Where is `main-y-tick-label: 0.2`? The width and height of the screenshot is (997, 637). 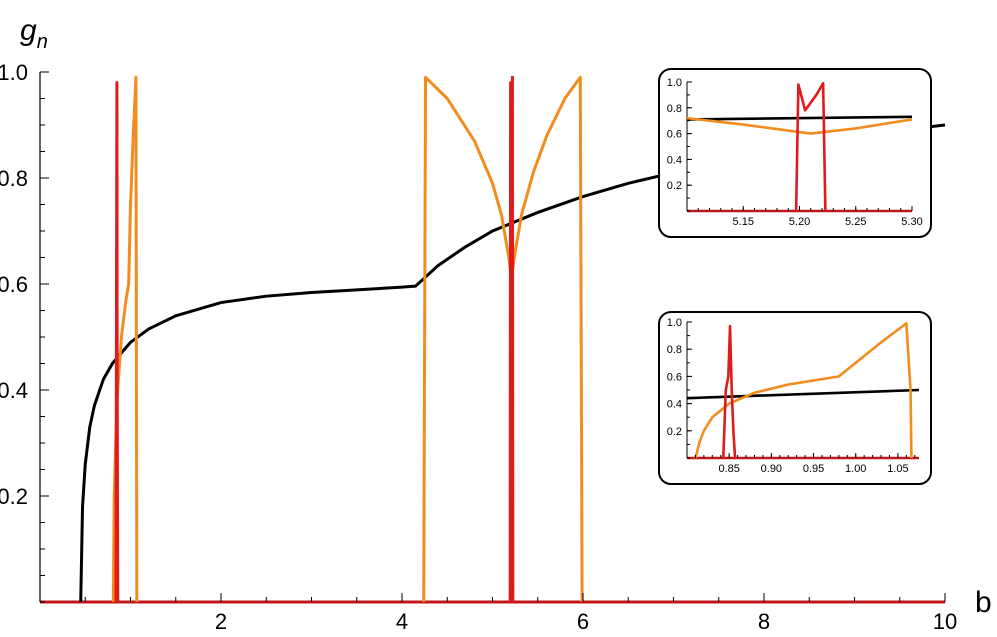 main-y-tick-label: 0.2 is located at coordinates (14, 496).